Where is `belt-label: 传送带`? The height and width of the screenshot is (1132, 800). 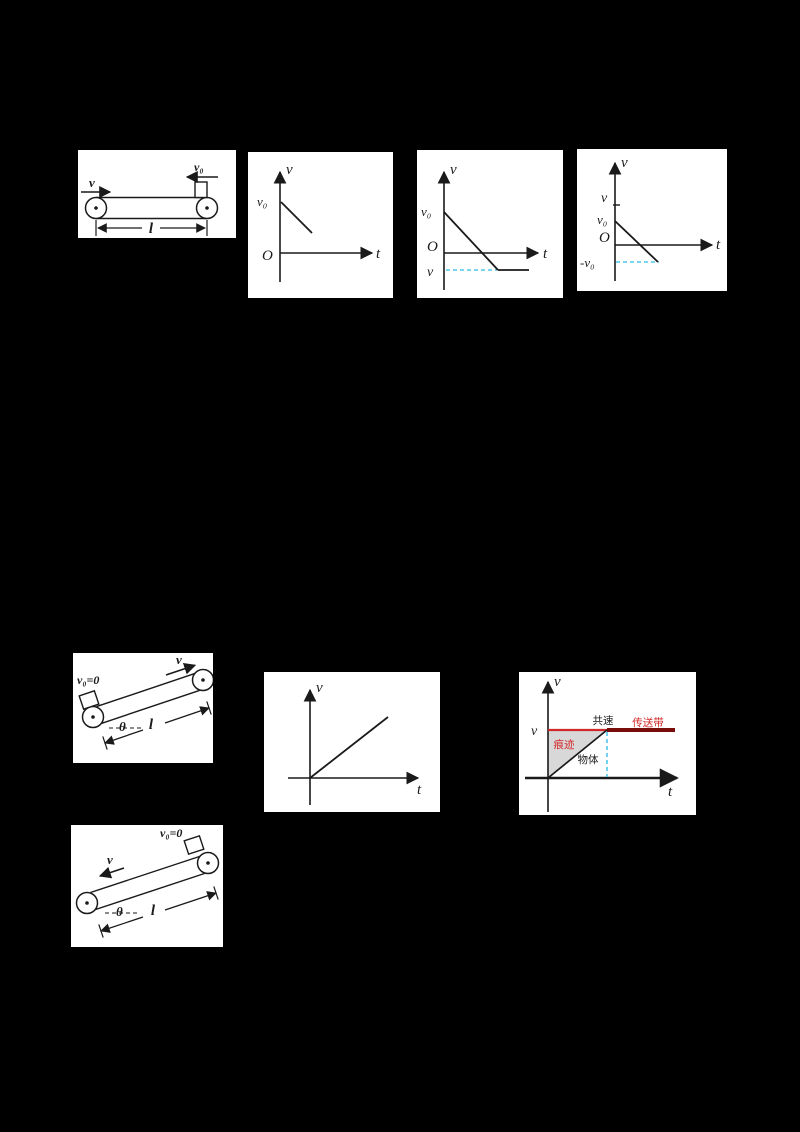
belt-label: 传送带 is located at coordinates (648, 722).